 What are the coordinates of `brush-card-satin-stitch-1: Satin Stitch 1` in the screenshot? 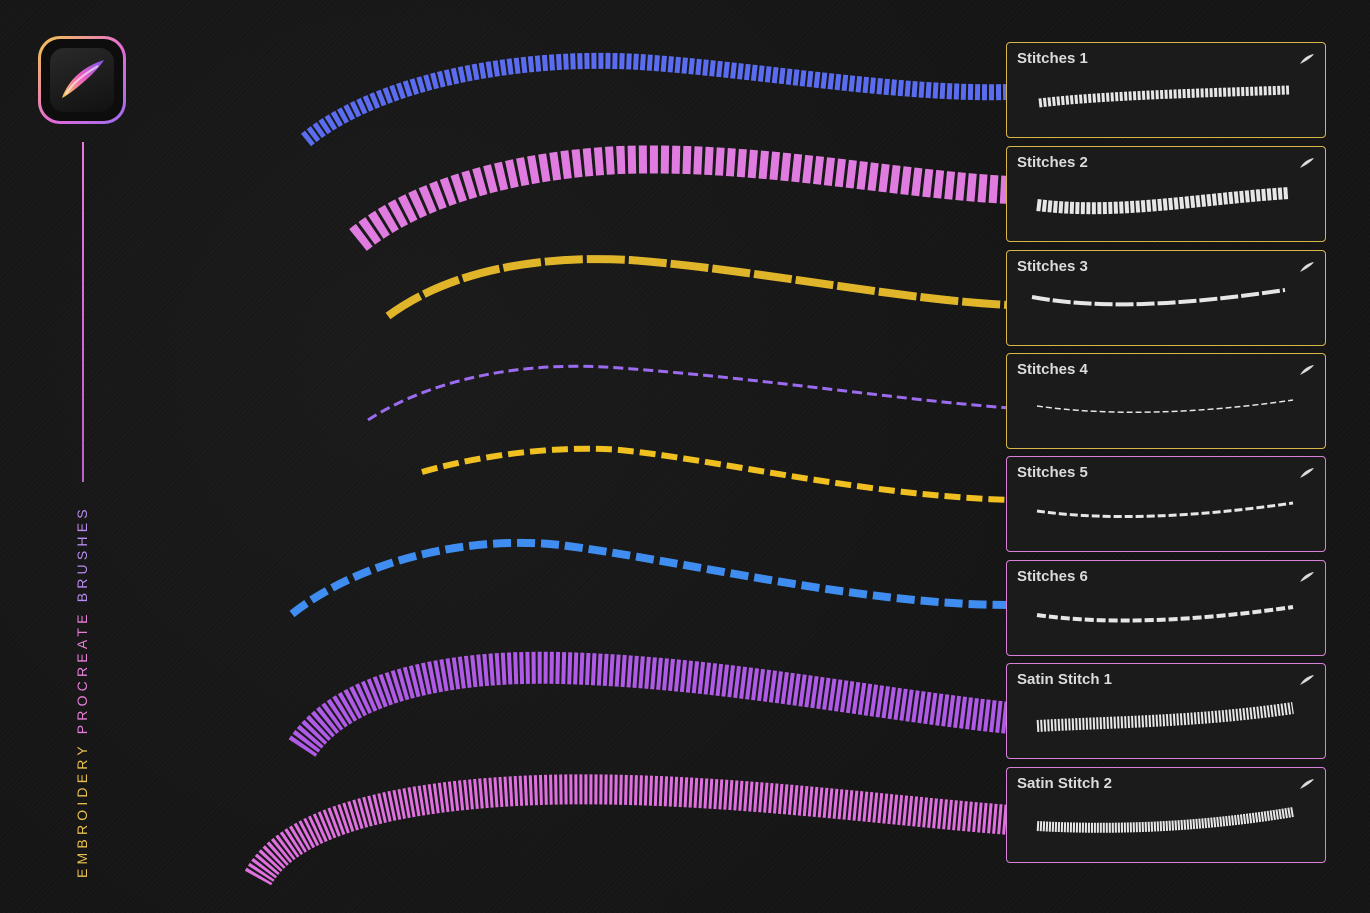 It's located at (1166, 711).